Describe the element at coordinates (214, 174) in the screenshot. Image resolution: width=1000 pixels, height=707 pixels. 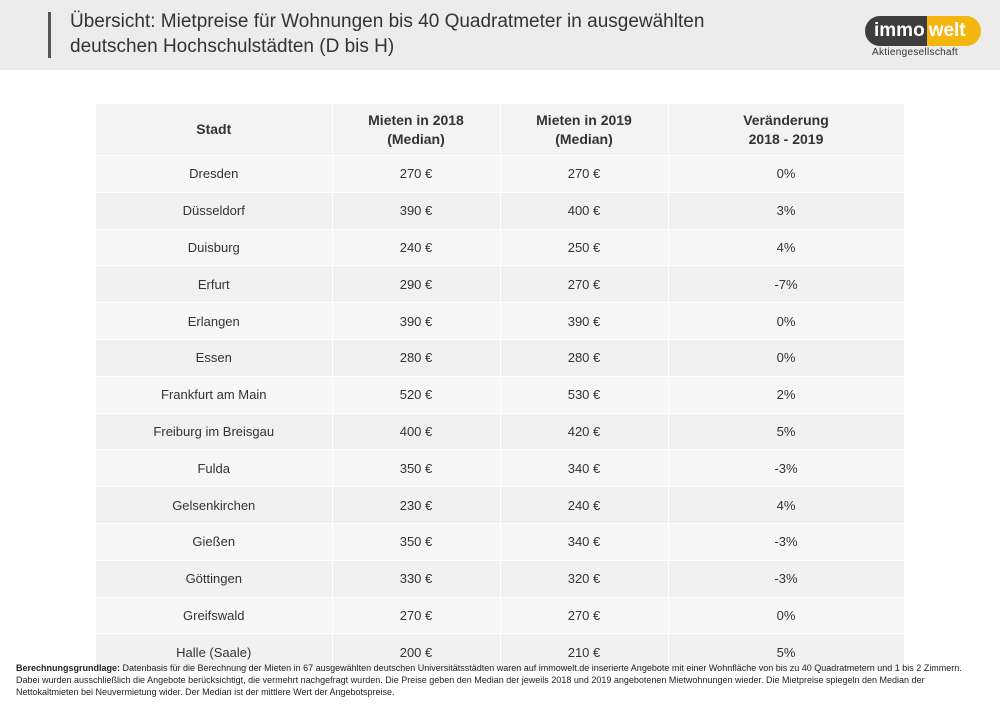
I see `cell-city: Dresden` at that location.